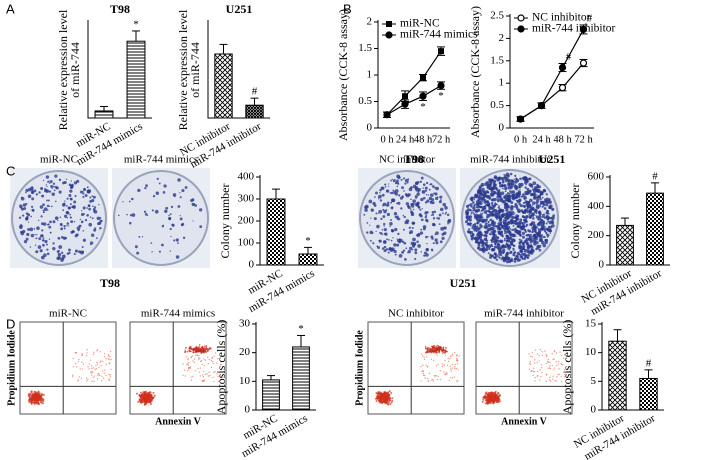 This screenshot has width=725, height=460. I want to click on chart-title: T98, so click(120, 9).